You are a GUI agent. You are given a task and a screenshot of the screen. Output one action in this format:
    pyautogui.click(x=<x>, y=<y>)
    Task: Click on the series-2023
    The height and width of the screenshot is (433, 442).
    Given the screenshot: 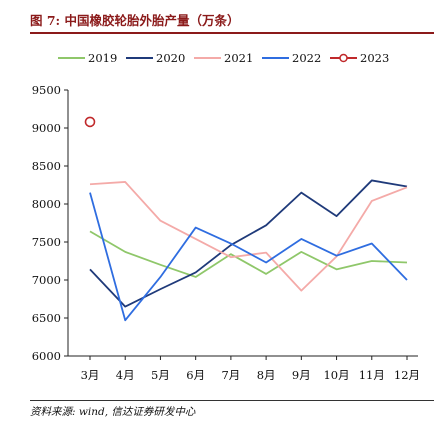 What is the action you would take?
    pyautogui.click(x=90, y=122)
    